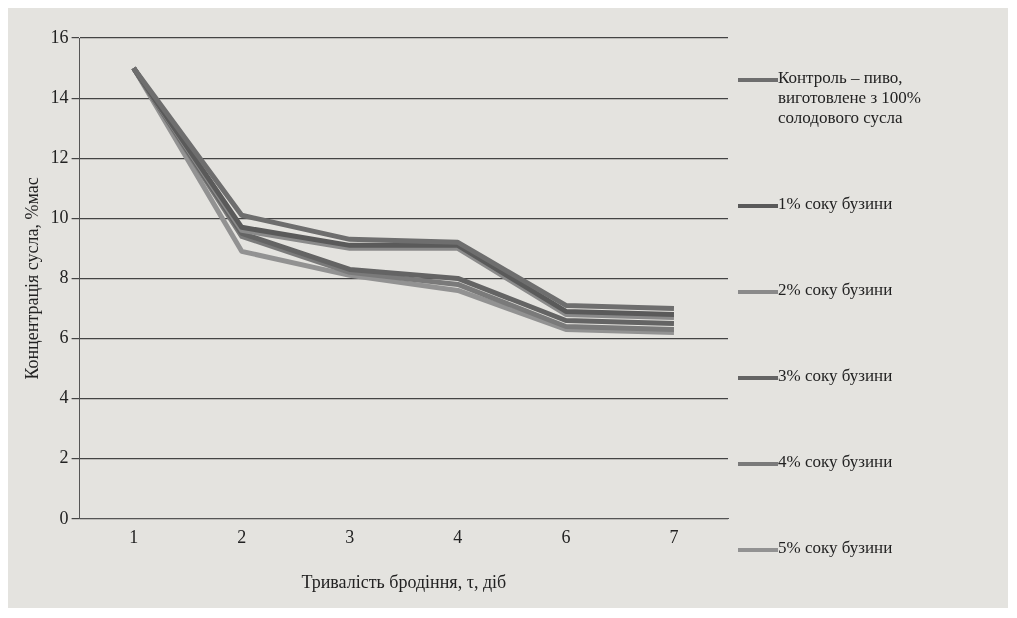  What do you see at coordinates (850, 98) in the screenshot?
I see `legend-label: Контроль – пиво, виготовлене з 100% солодового сусла` at bounding box center [850, 98].